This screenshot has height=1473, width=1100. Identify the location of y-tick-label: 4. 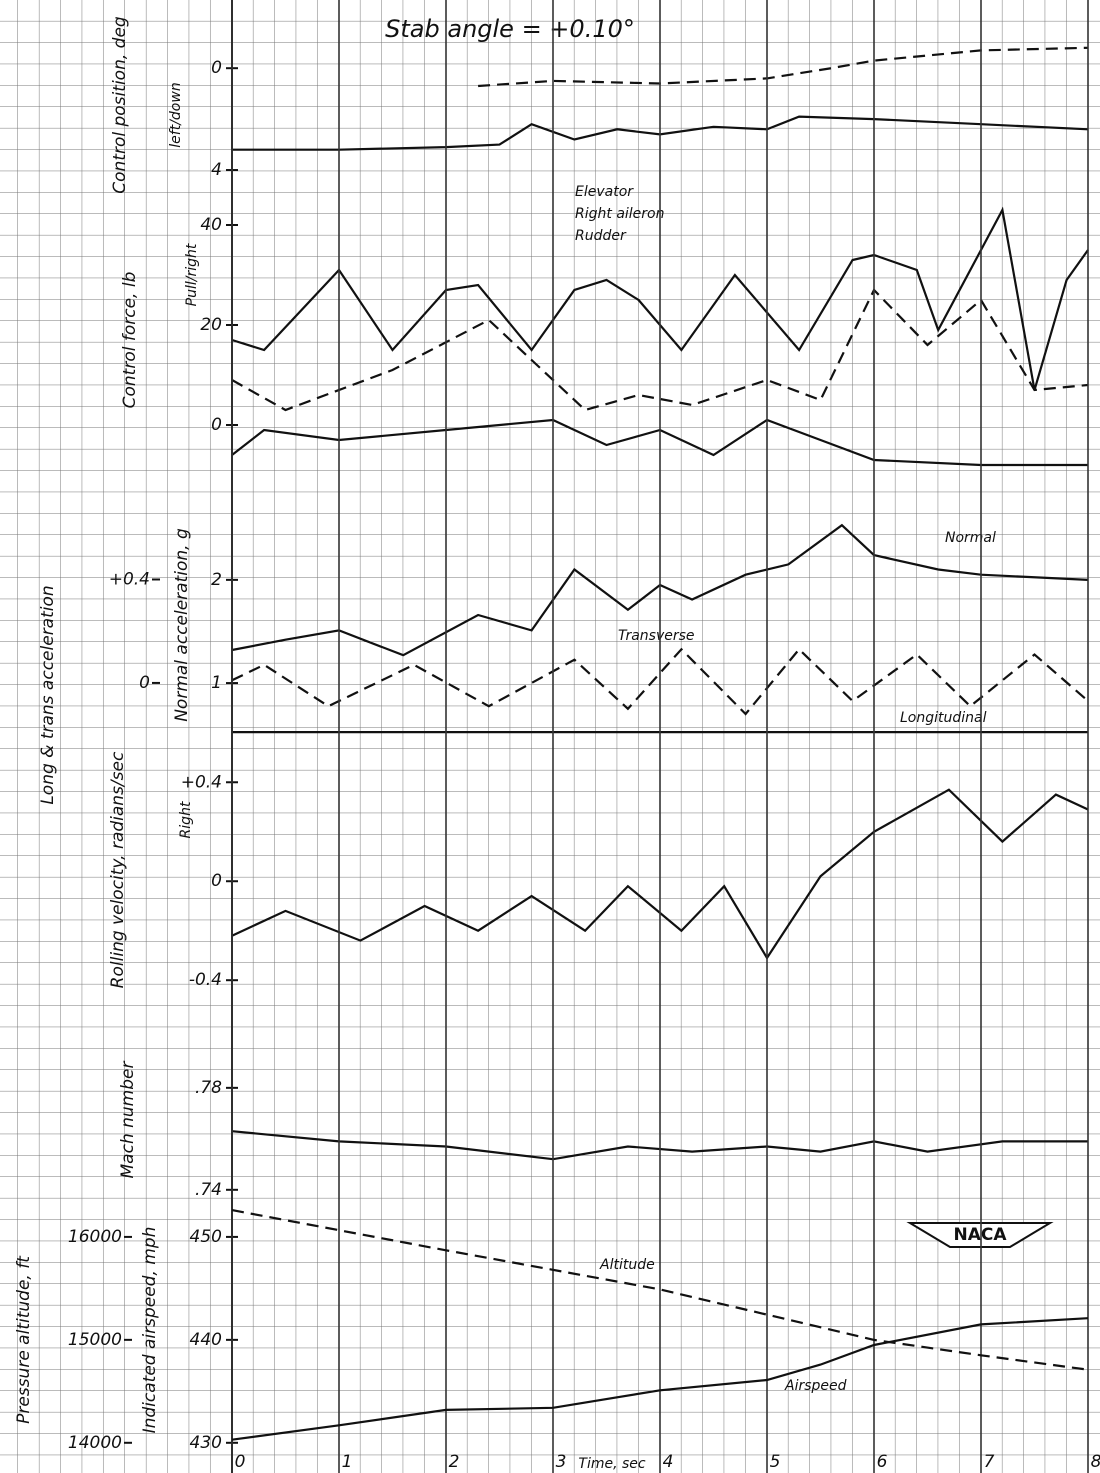
(216, 170).